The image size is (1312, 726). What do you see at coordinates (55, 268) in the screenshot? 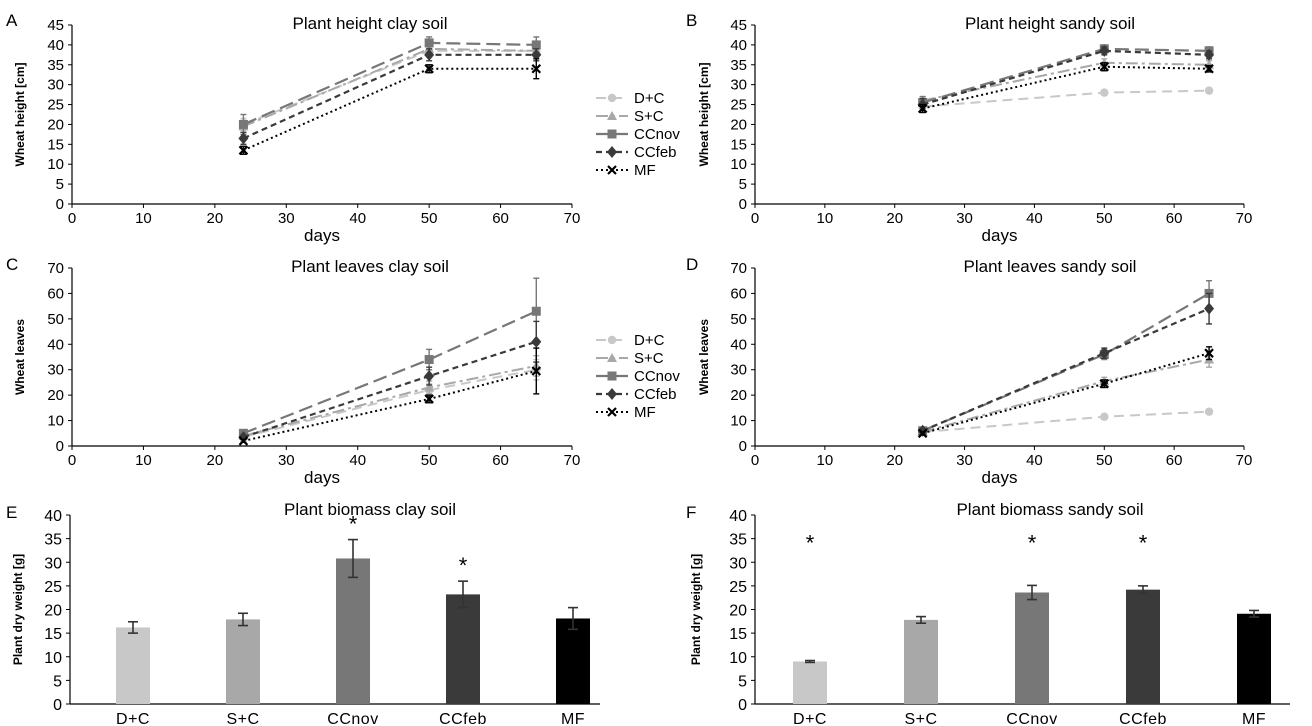
I see `y-tick-label: 70` at bounding box center [55, 268].